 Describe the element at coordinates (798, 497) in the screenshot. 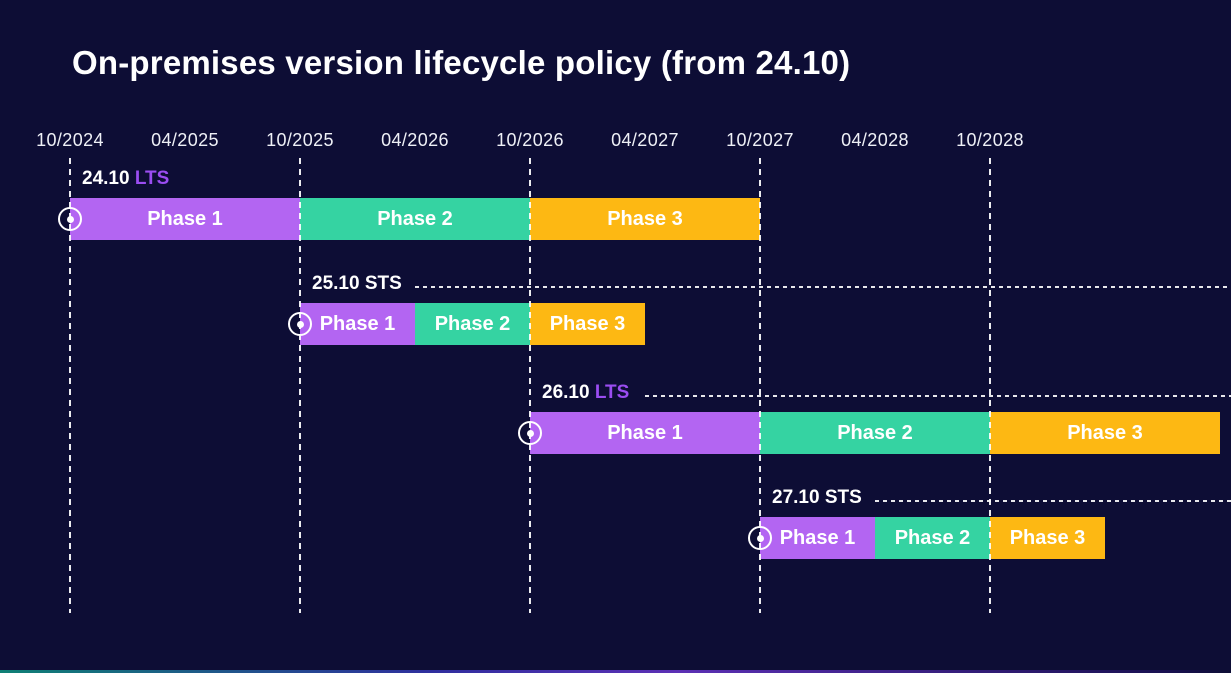

I see `release-version-text: 27.10` at that location.